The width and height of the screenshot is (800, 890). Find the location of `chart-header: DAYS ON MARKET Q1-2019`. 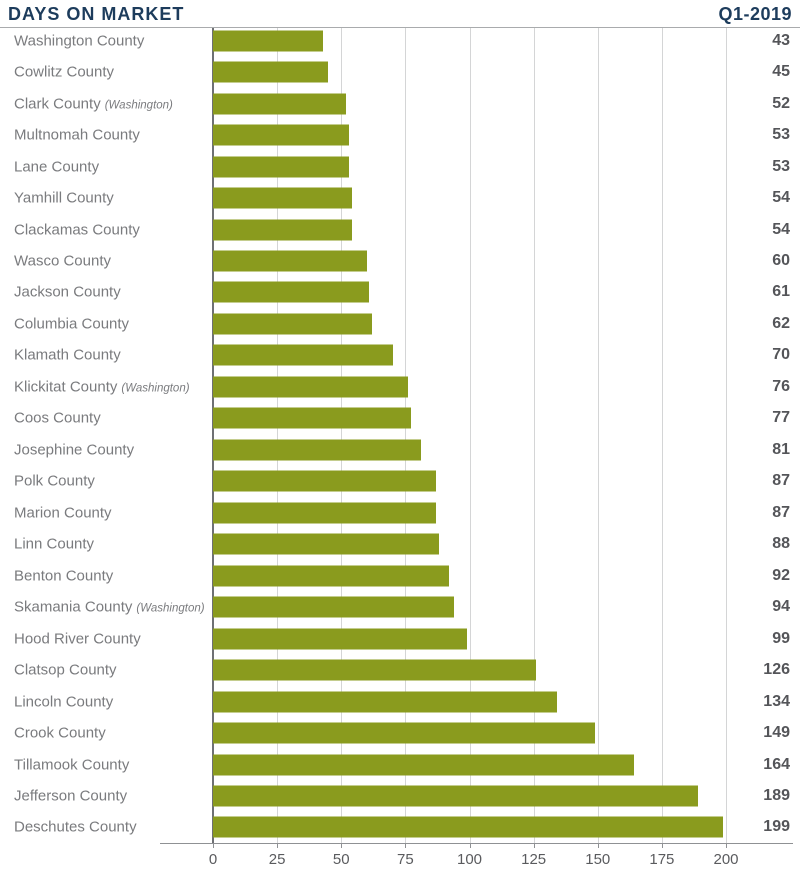

chart-header: DAYS ON MARKET Q1-2019 is located at coordinates (400, 14).